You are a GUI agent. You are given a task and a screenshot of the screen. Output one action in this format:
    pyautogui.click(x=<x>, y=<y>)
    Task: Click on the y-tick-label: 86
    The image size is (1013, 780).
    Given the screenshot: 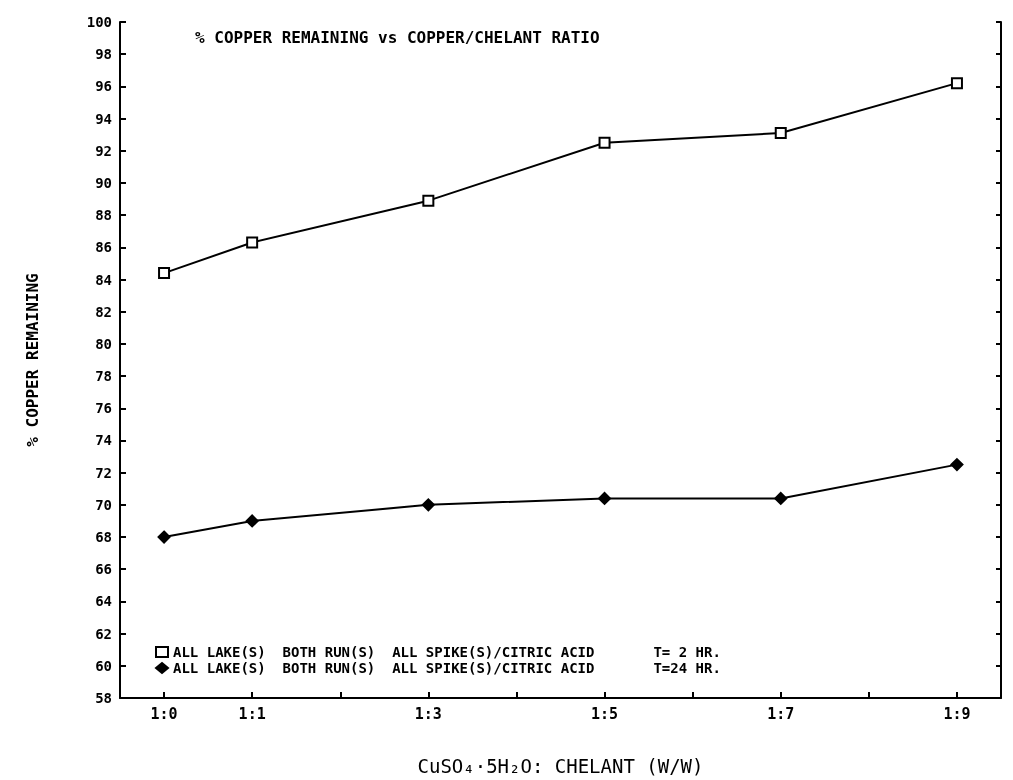 What is the action you would take?
    pyautogui.click(x=103, y=247)
    